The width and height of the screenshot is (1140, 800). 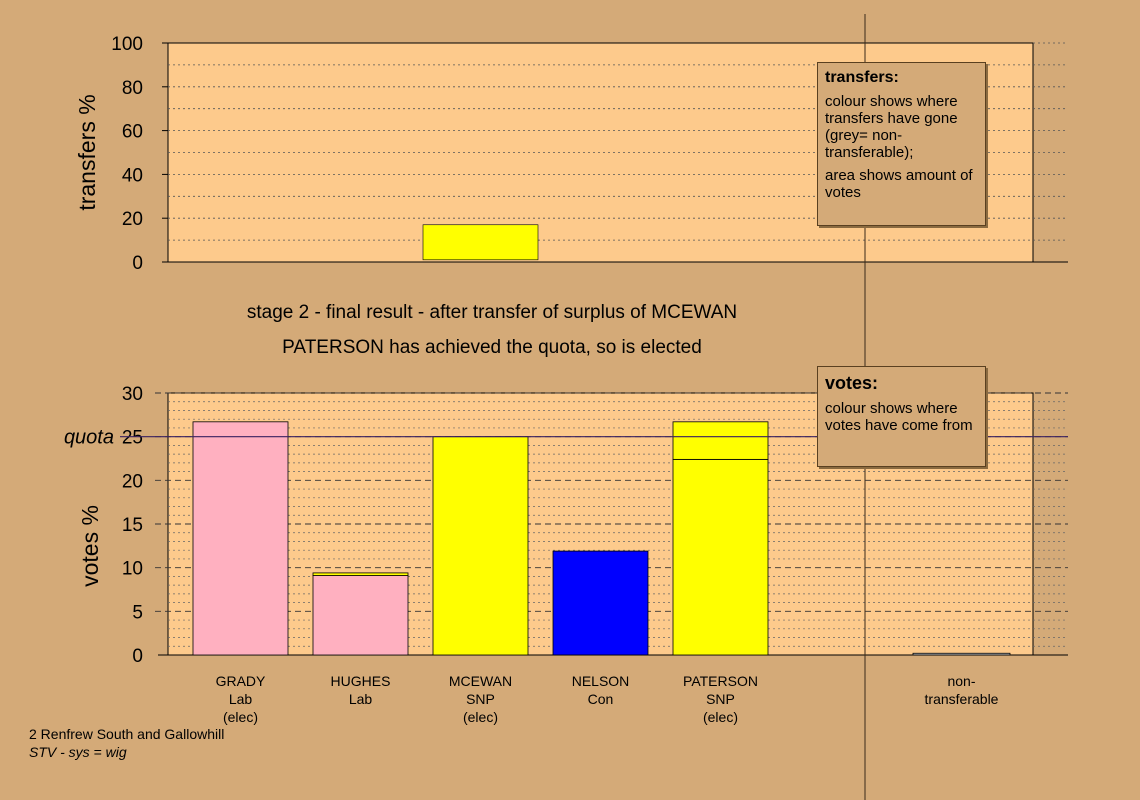 I want to click on transfers-y-tick-label: 40, so click(x=132, y=175).